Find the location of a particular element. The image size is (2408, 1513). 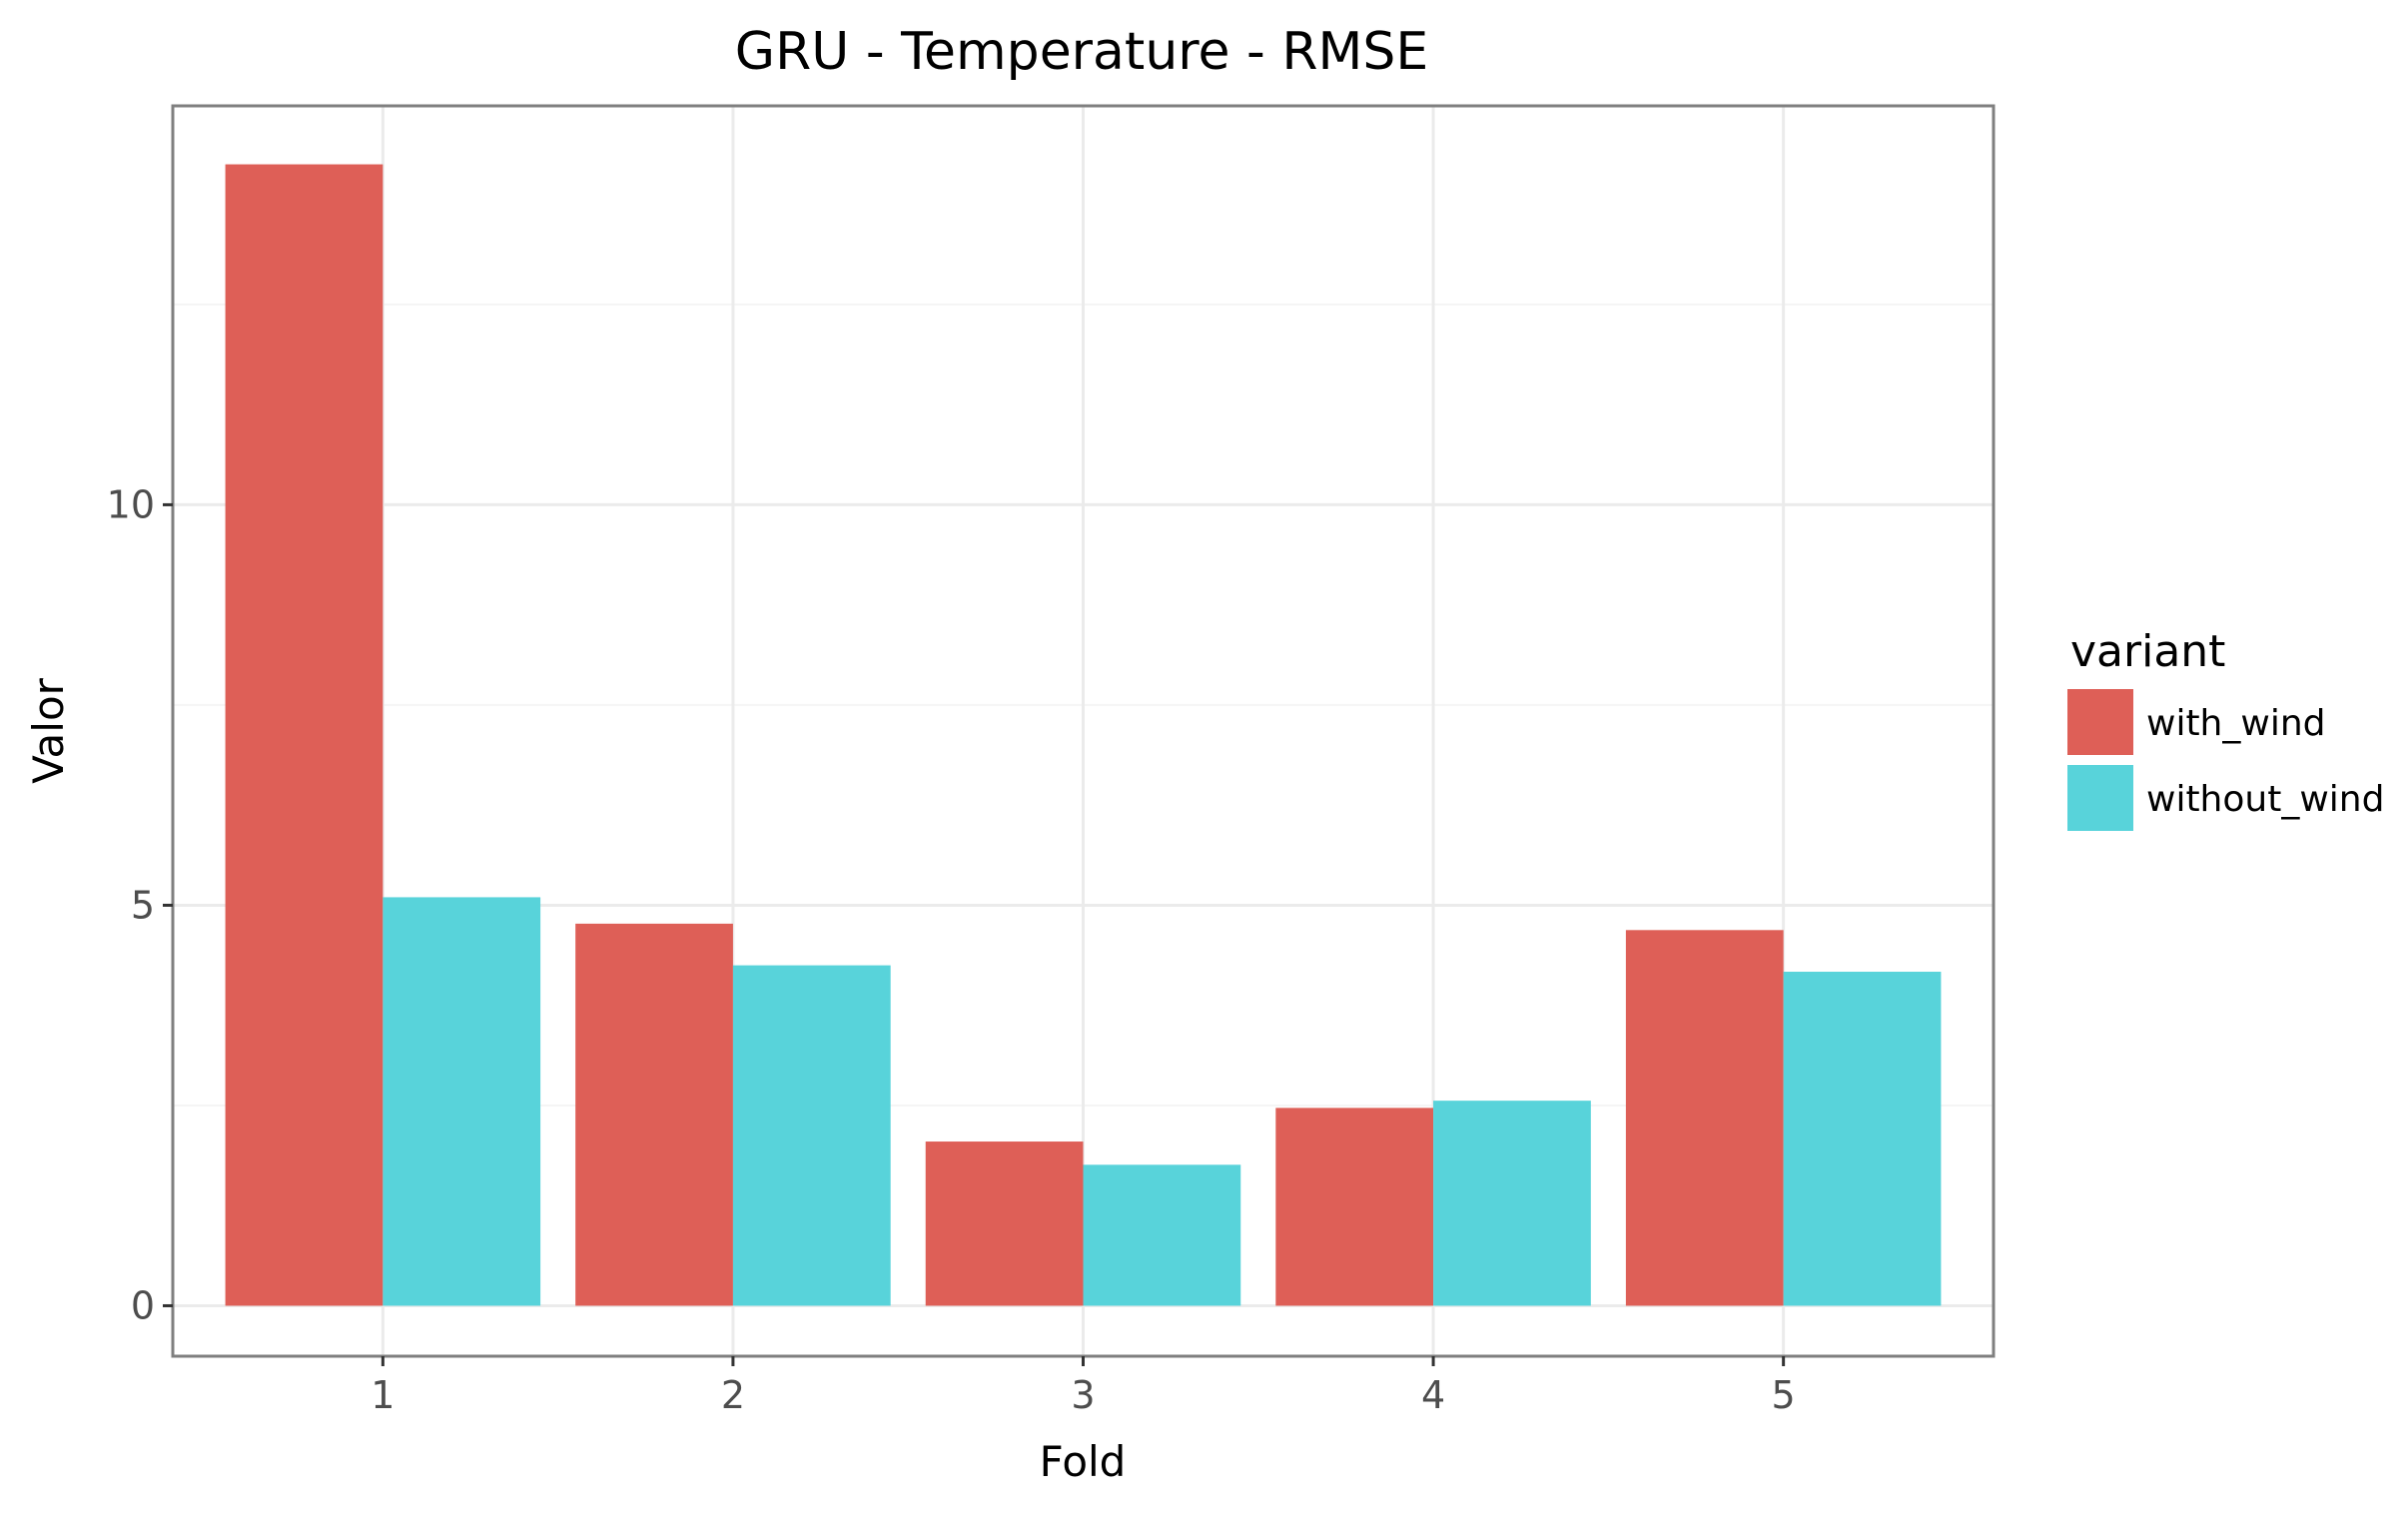

y-axis-title: Valor is located at coordinates (48, 730).